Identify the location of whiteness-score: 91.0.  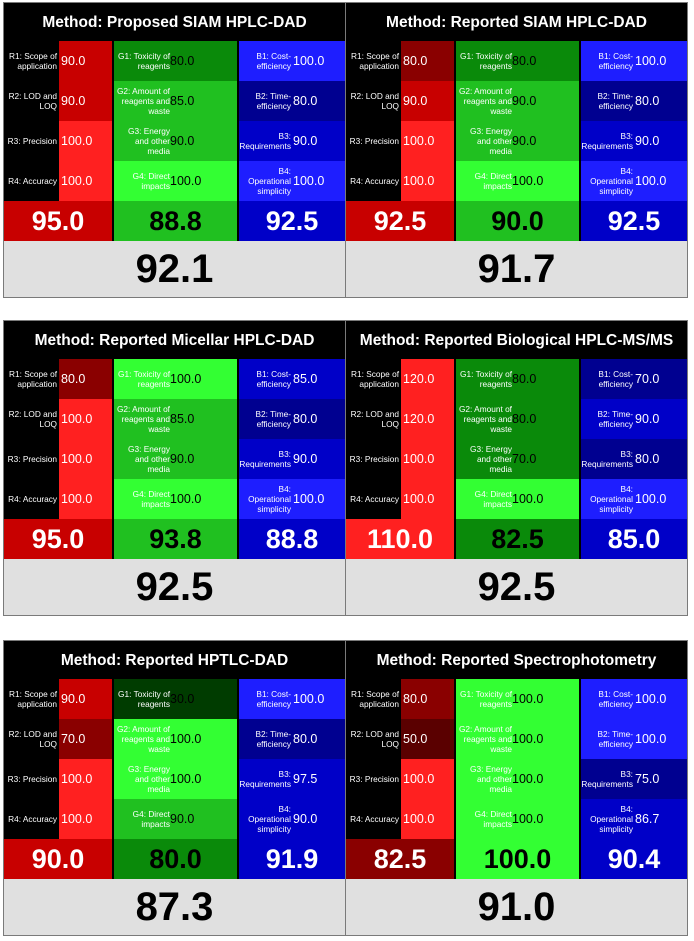
(516, 907).